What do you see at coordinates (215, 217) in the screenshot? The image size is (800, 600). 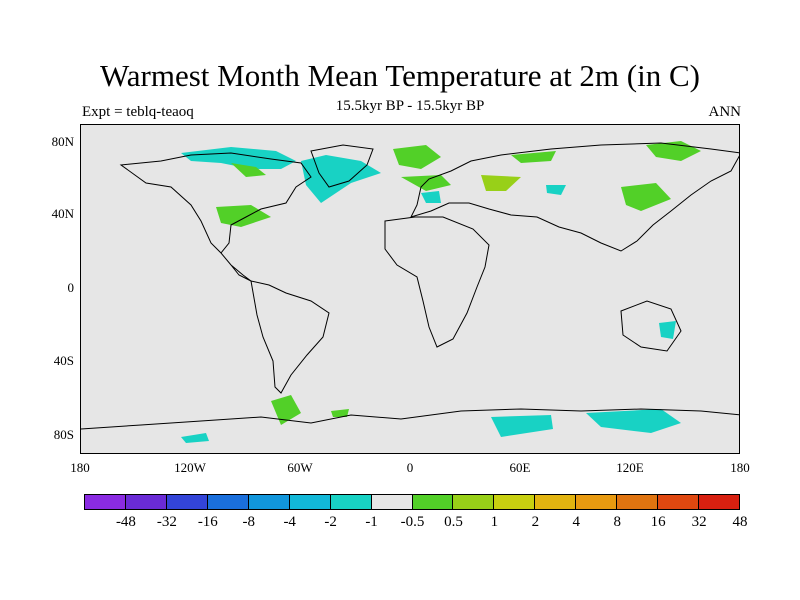 I see `coastline-north-america` at bounding box center [215, 217].